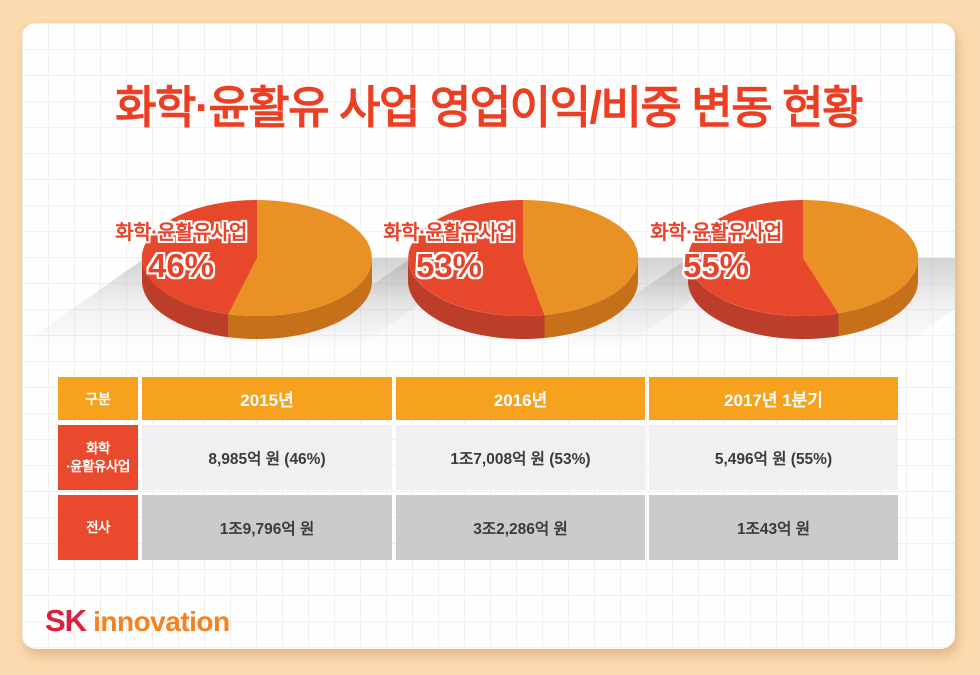  What do you see at coordinates (520, 398) in the screenshot?
I see `table-header-2016: 2016년` at bounding box center [520, 398].